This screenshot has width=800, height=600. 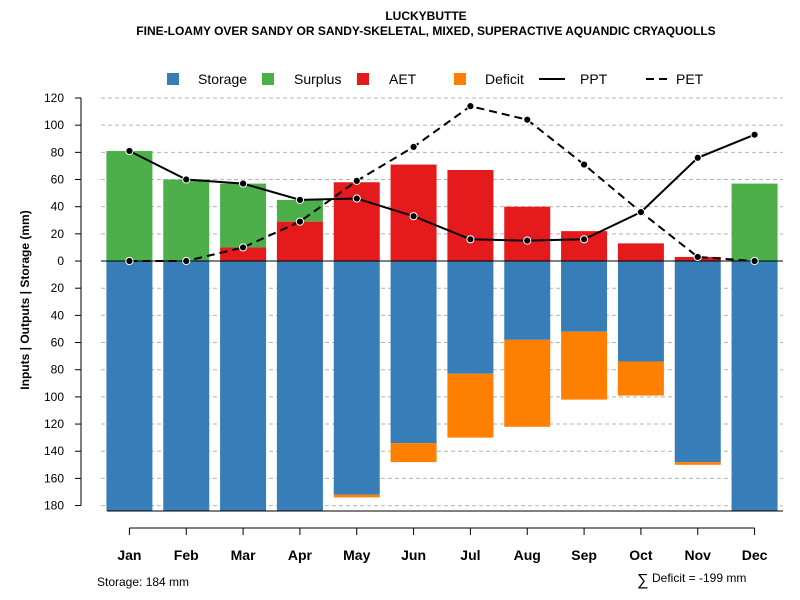 What do you see at coordinates (697, 157) in the screenshot?
I see `ppt-point-nov` at bounding box center [697, 157].